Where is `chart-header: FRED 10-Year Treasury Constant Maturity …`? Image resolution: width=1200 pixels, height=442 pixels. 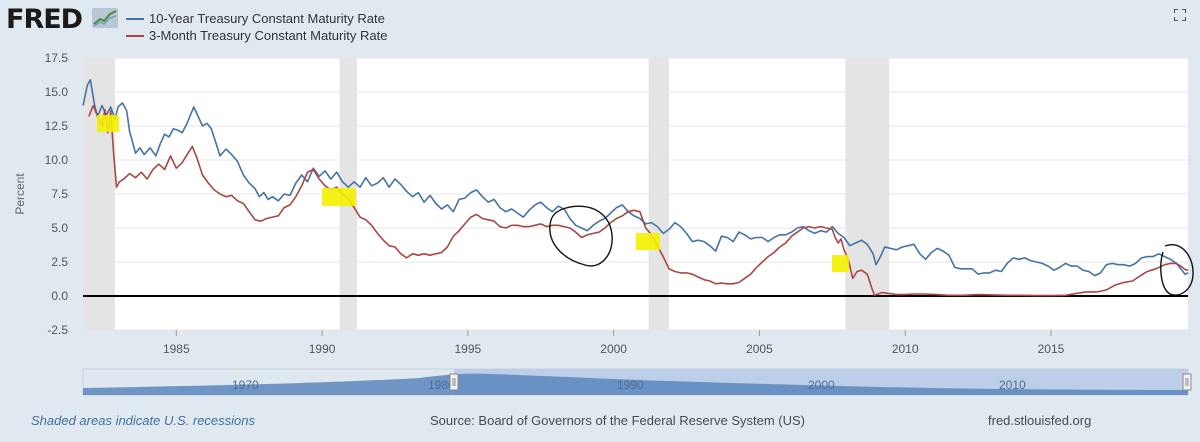 chart-header: FRED 10-Year Treasury Constant Maturity … is located at coordinates (600, 25).